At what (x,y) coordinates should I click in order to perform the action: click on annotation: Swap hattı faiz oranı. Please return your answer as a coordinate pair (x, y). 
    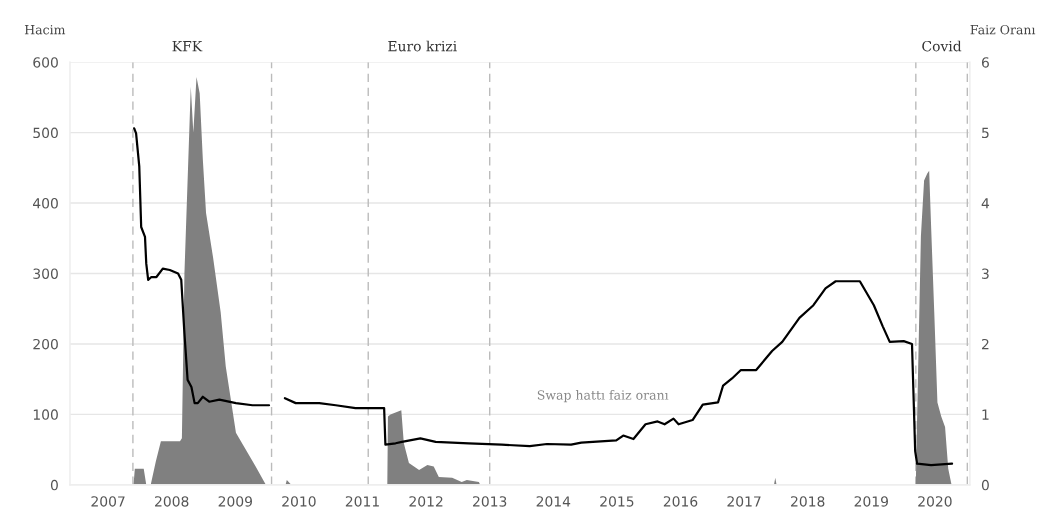
    Looking at the image, I should click on (603, 396).